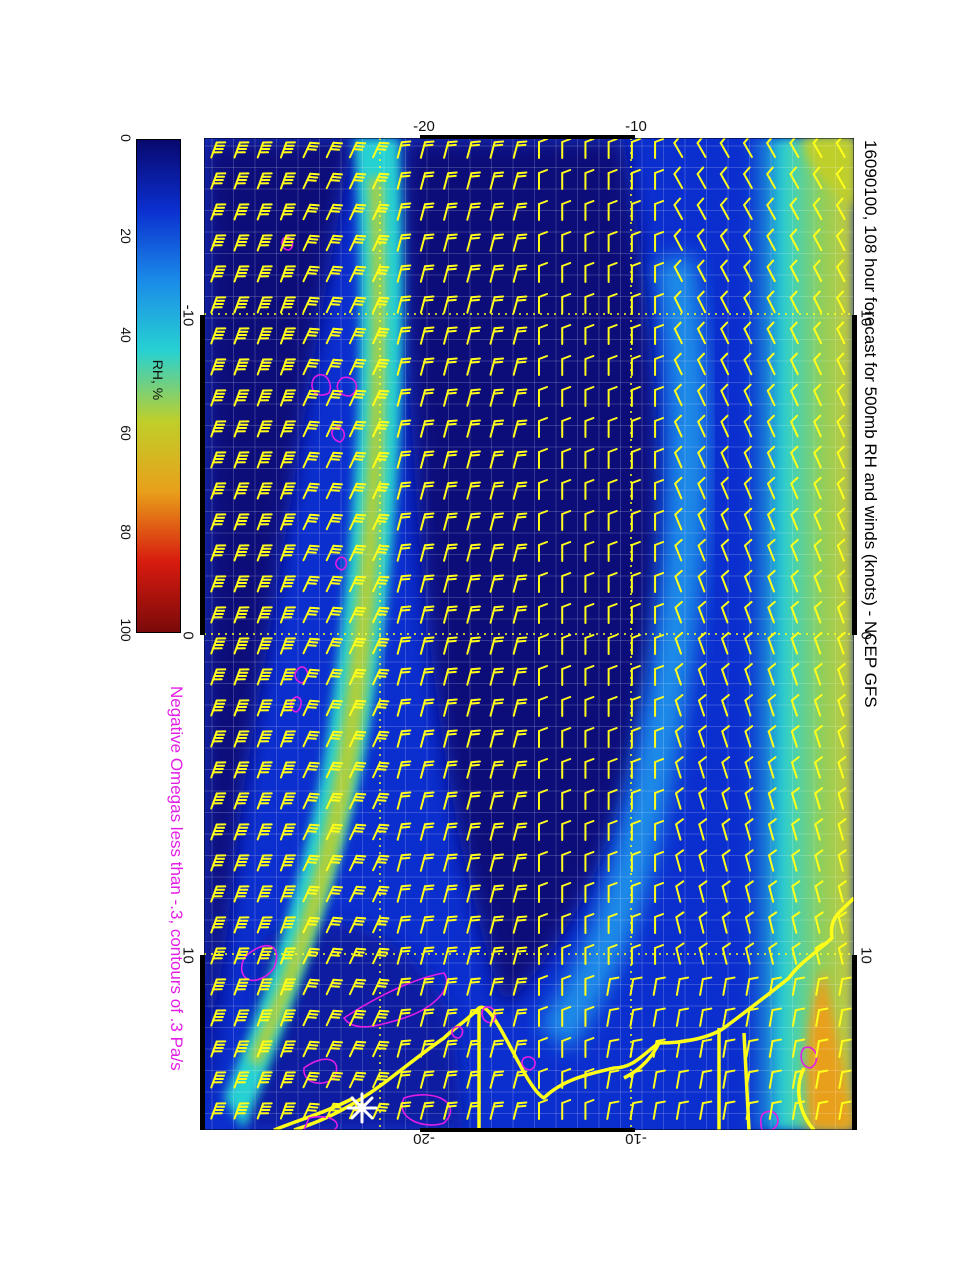  What do you see at coordinates (188, 635) in the screenshot?
I see `left-tick-label: 0` at bounding box center [188, 635].